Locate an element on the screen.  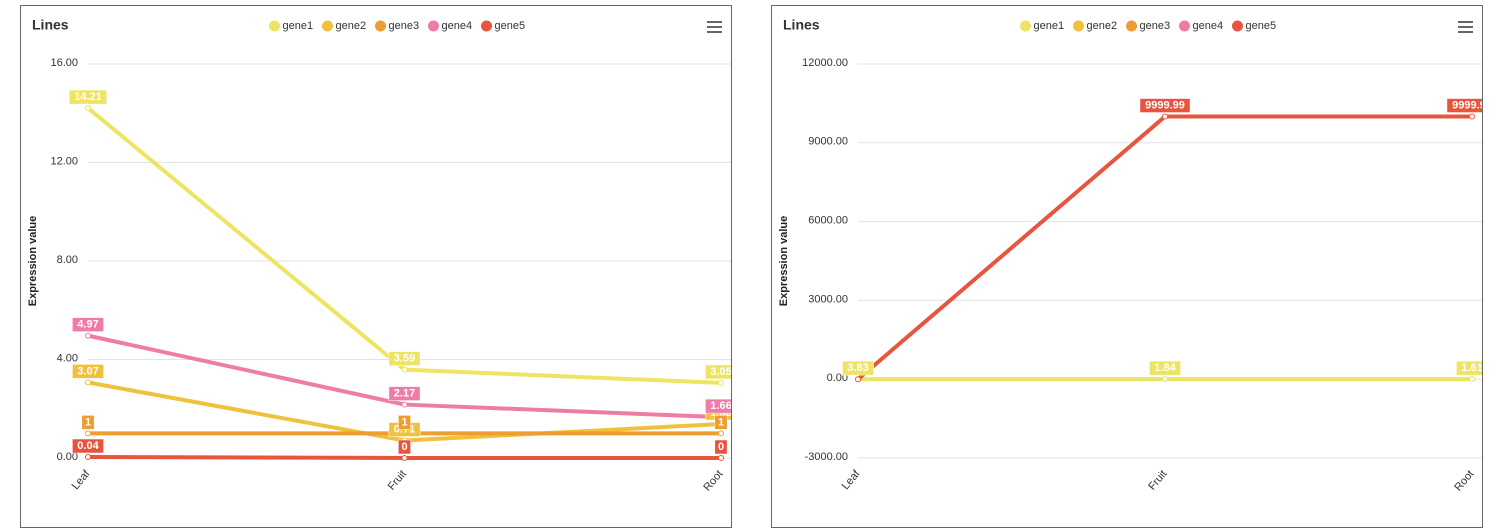
y-tick-label: 3000.00 is located at coordinates (828, 299).